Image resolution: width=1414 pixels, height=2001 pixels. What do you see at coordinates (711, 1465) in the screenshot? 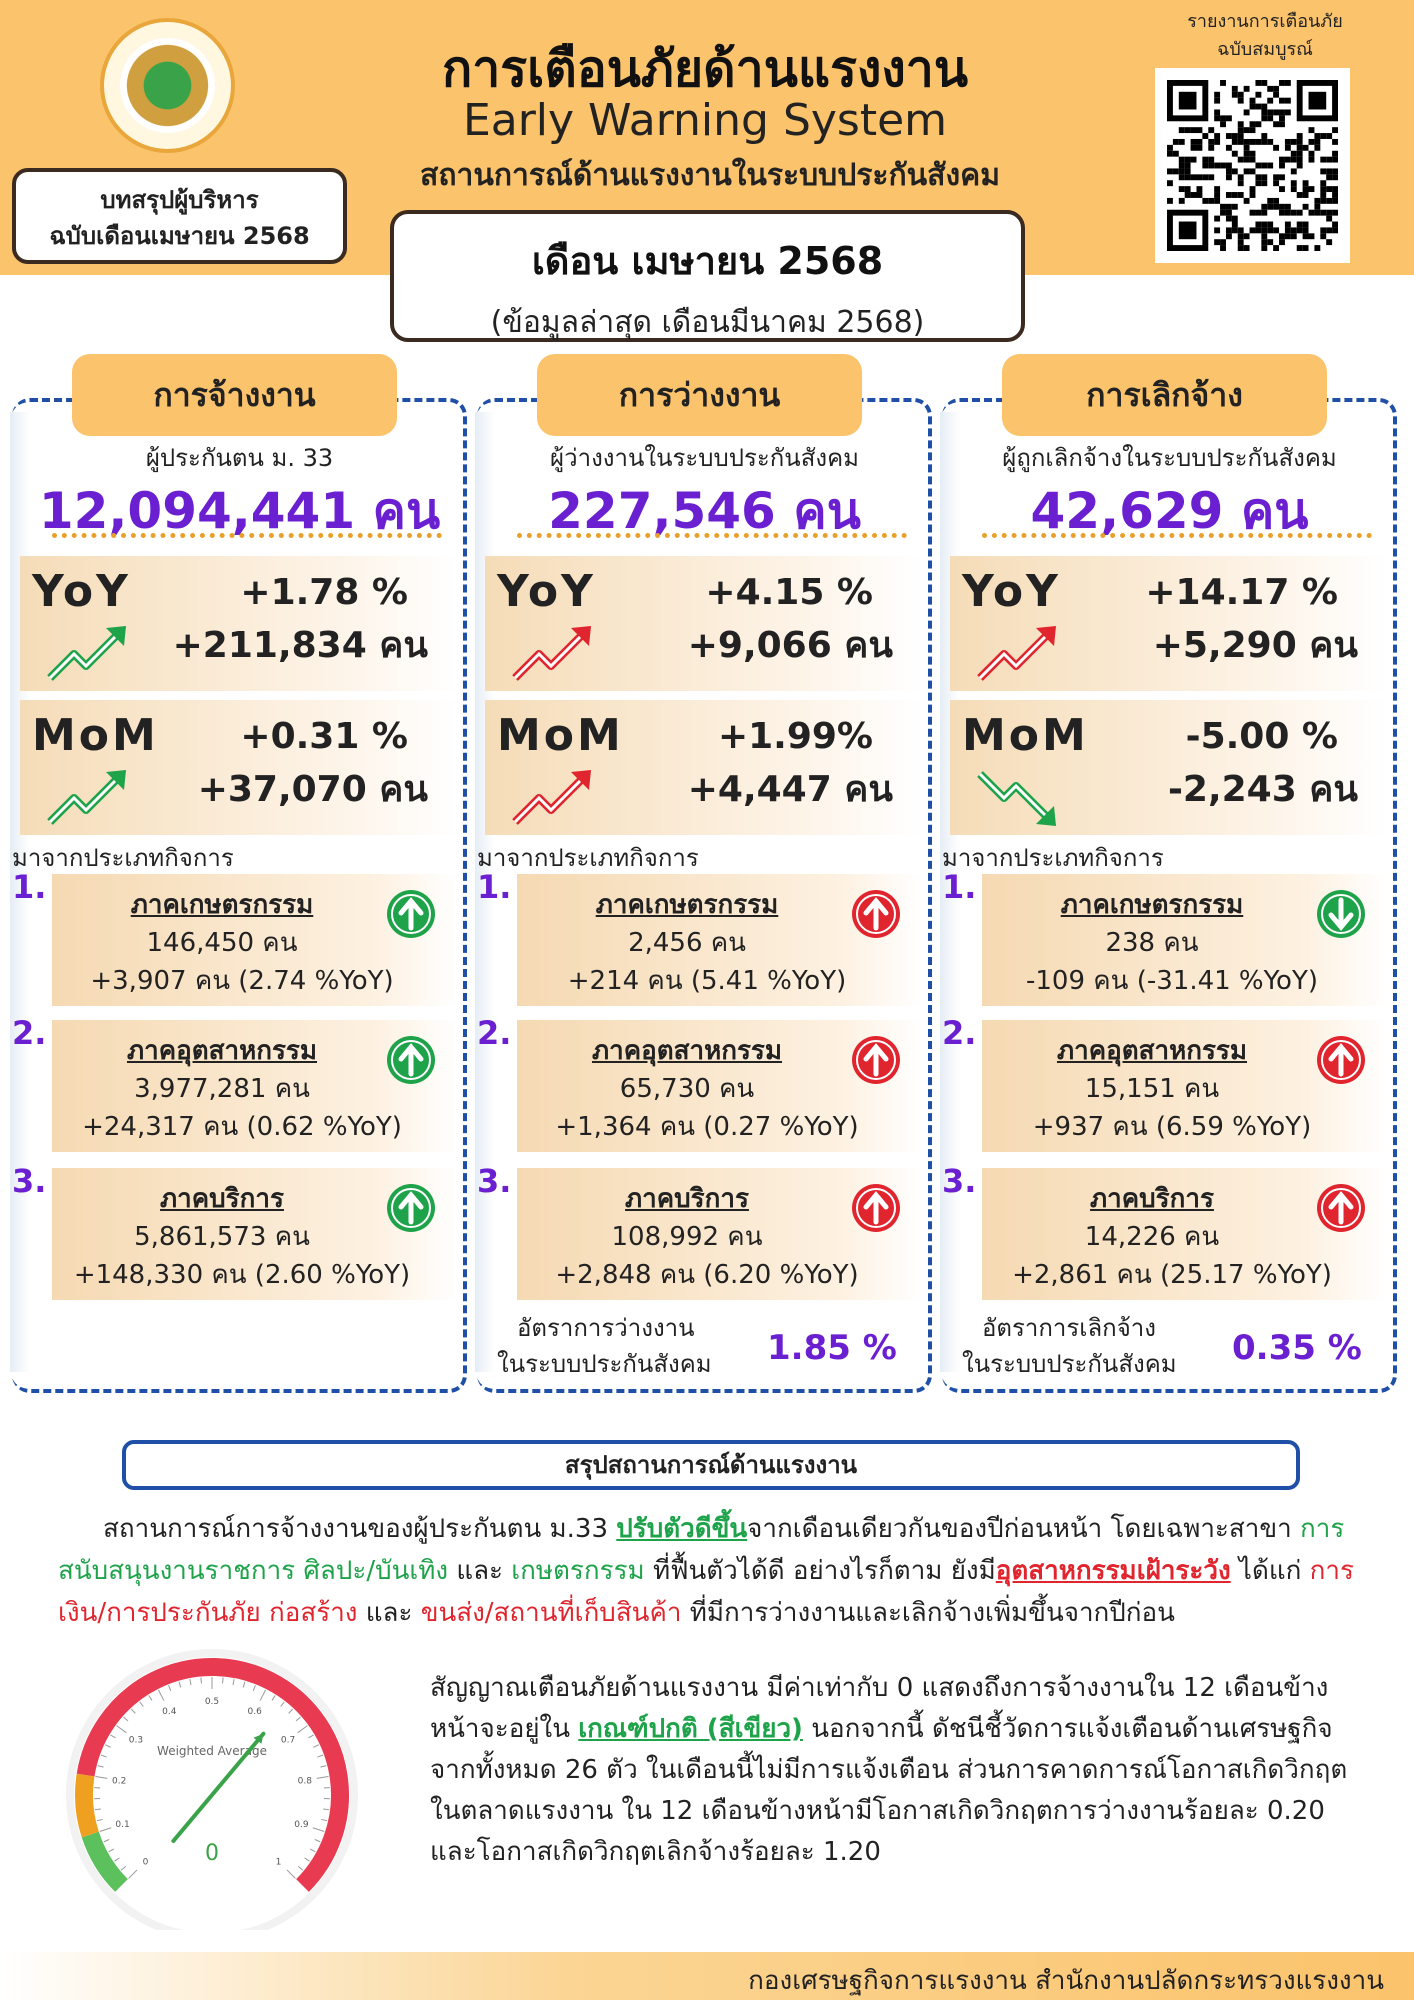
I see `summary-title: สรุปสถานการณ์ด้านแรงงาน` at bounding box center [711, 1465].